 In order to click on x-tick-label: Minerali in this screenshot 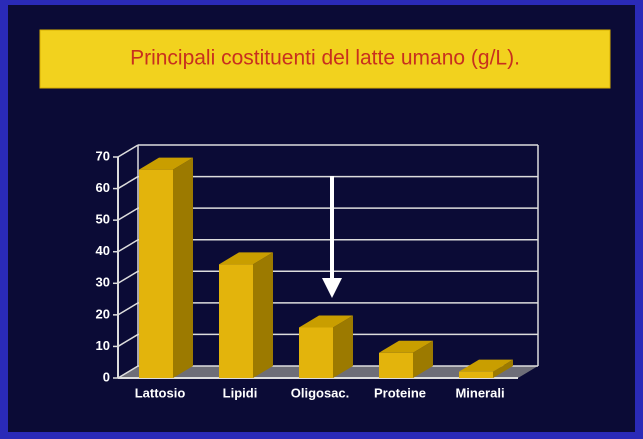, I will do `click(479, 392)`.